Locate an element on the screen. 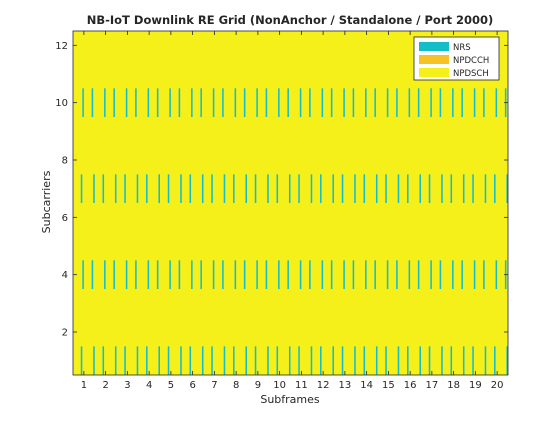 This screenshot has height=424, width=560. x-tick-label: 4 is located at coordinates (149, 385).